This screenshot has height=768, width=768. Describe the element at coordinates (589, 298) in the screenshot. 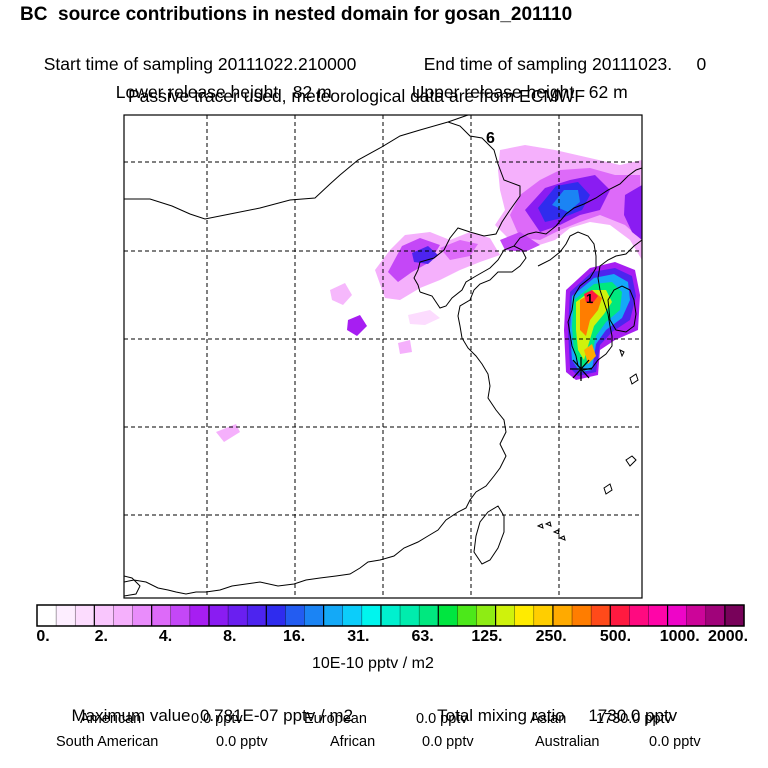

I see `map-label-one: 1` at that location.